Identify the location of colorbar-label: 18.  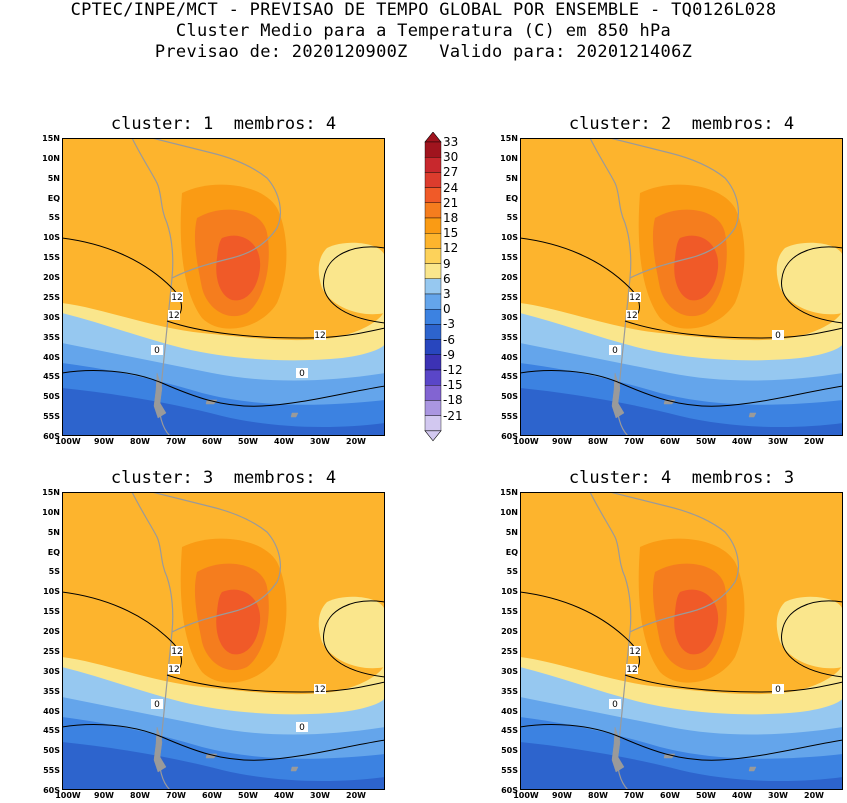
(451, 218).